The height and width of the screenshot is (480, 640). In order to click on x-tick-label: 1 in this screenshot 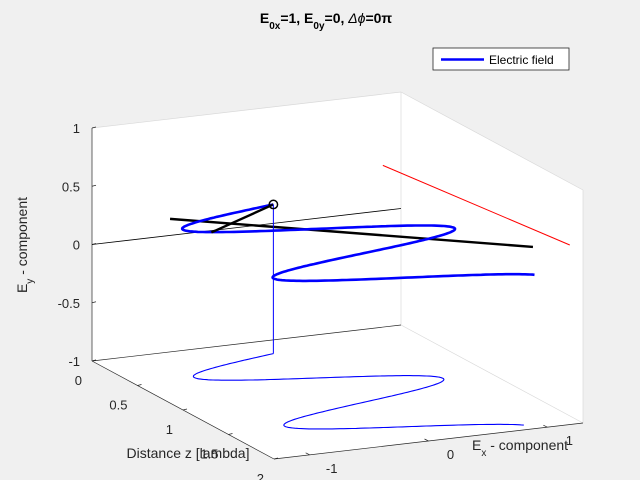, I will do `click(569, 440)`.